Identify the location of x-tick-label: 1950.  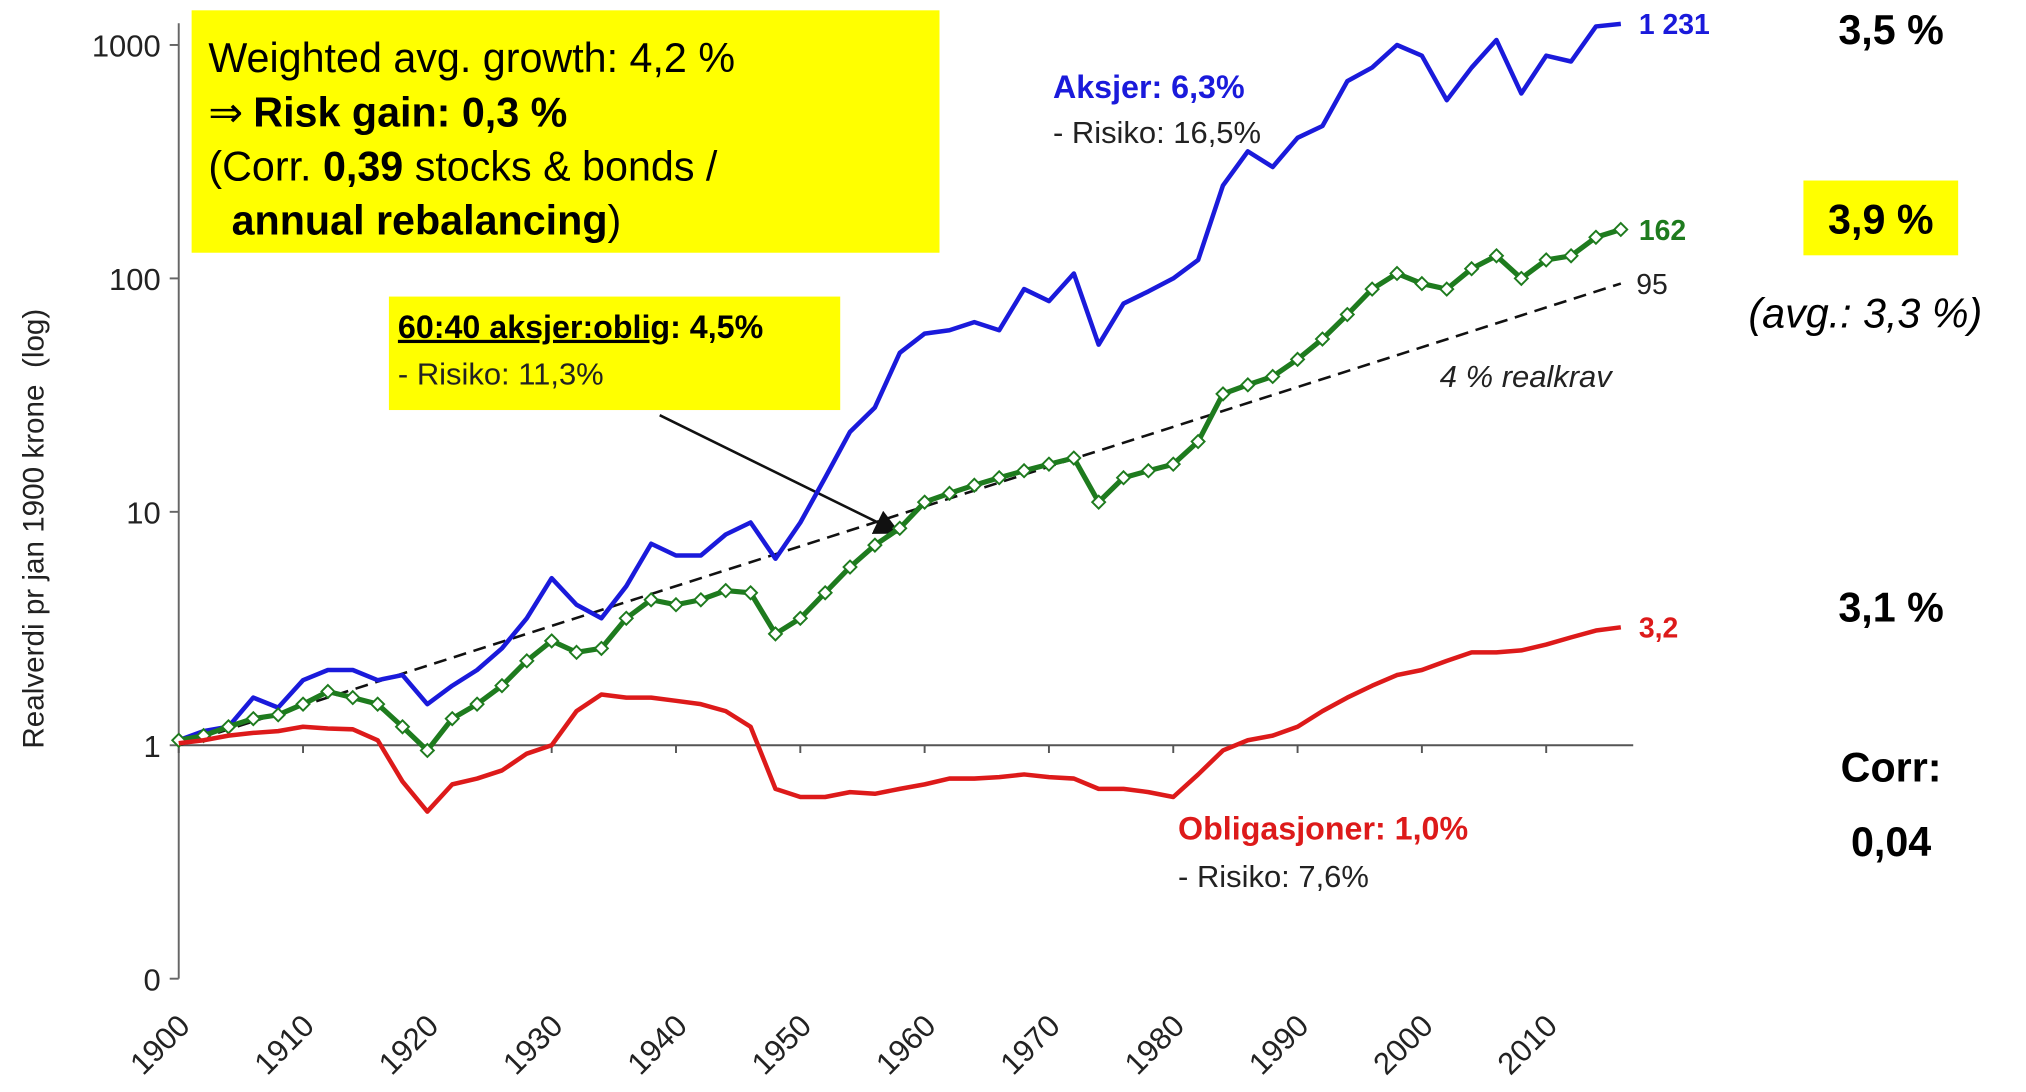
(781, 1044).